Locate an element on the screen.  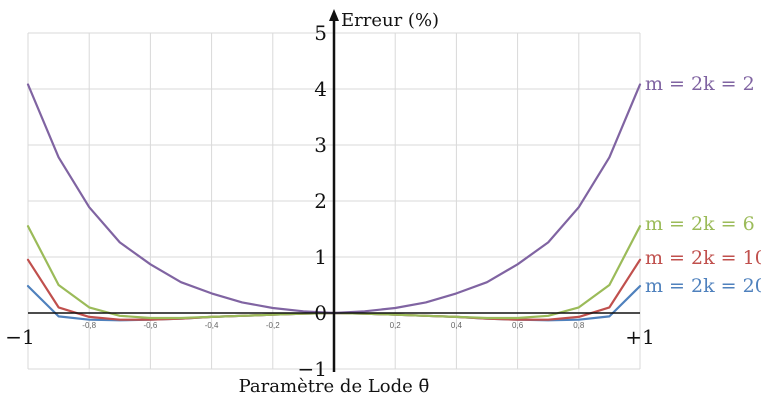
x-end-label-left: −1 is located at coordinates (19, 337).